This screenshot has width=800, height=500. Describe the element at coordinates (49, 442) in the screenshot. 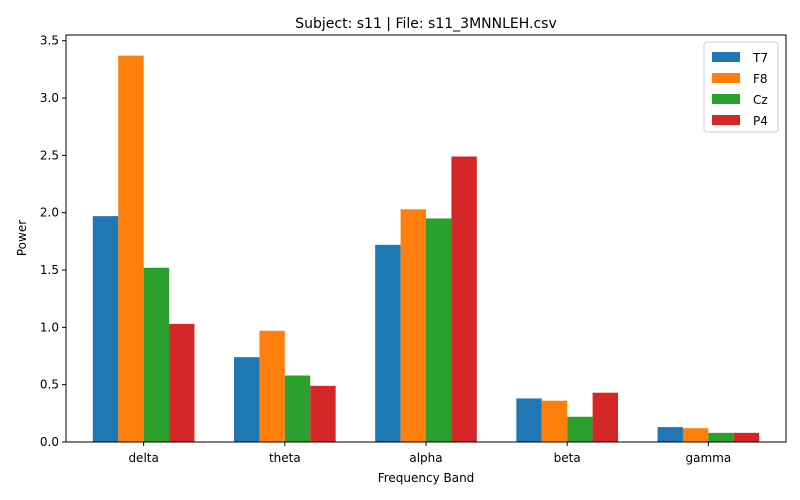

I see `y-tick-label: 0.0` at that location.